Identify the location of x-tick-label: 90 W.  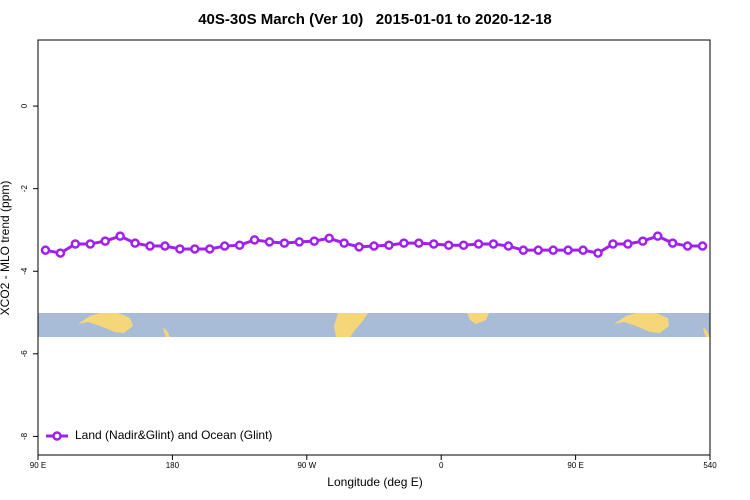
(306, 465).